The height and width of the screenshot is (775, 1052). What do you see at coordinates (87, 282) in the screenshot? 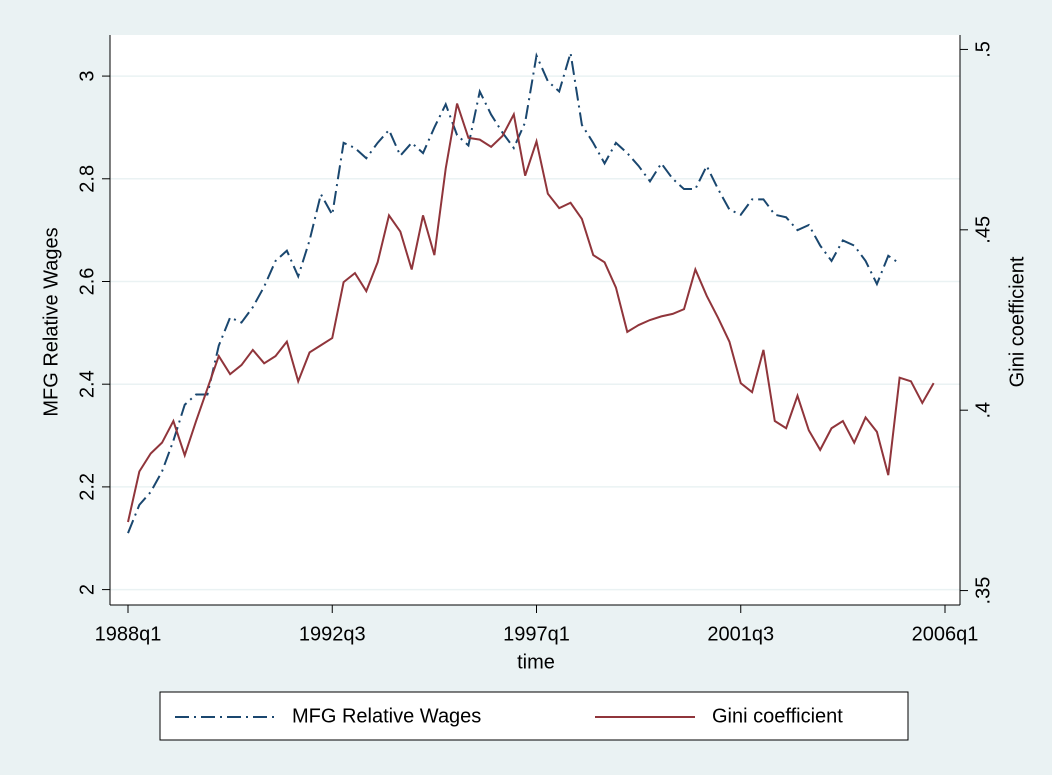
I see `y-tick-label: 2.6` at bounding box center [87, 282].